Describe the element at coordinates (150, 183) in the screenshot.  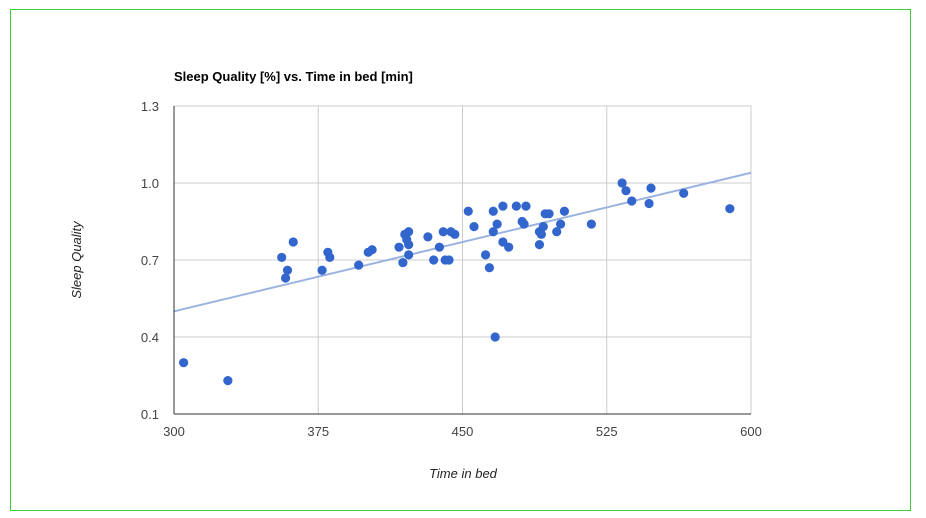
I see `y-tick-label: 1.0` at that location.